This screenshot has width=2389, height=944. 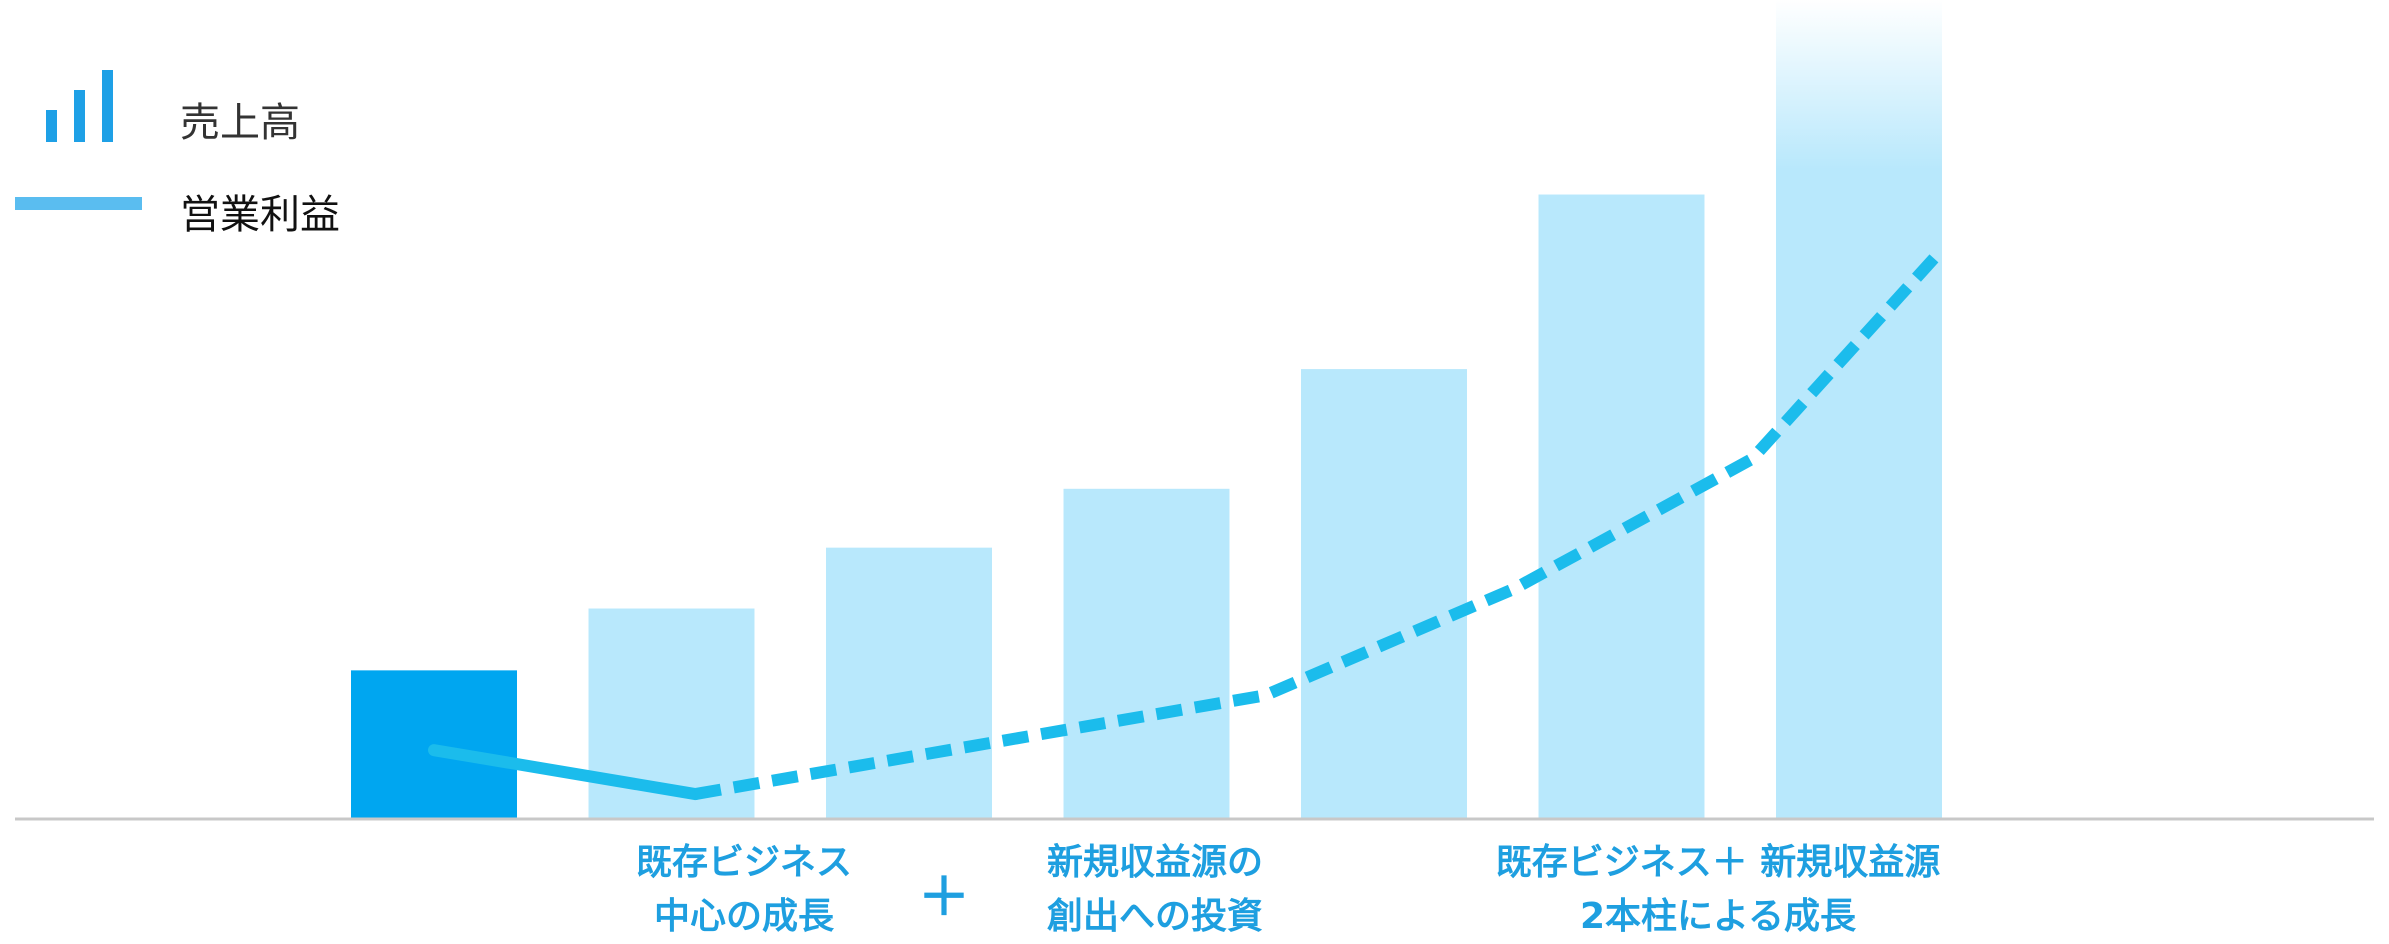 What do you see at coordinates (240, 123) in the screenshot?
I see `legend-label-sales: 売上高` at bounding box center [240, 123].